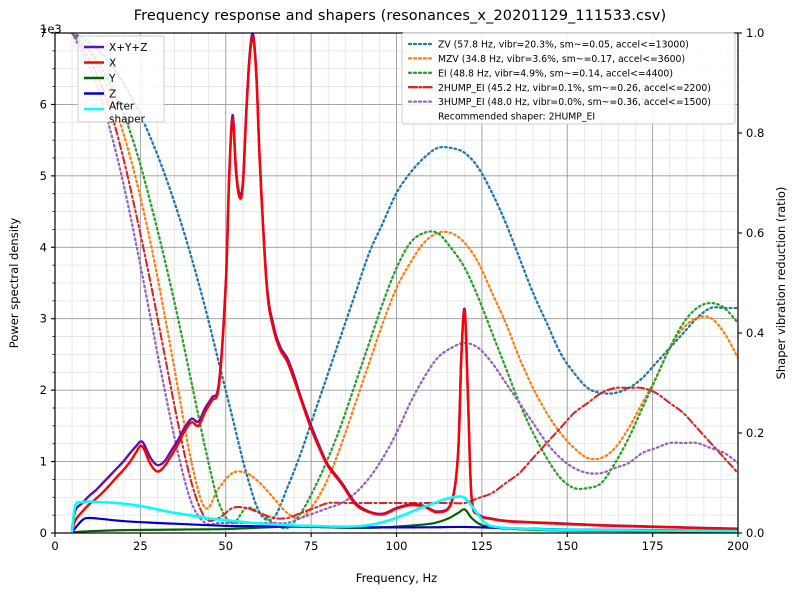 Image resolution: width=800 pixels, height=600 pixels. What do you see at coordinates (43, 319) in the screenshot?
I see `y-tick-label: 3` at bounding box center [43, 319].